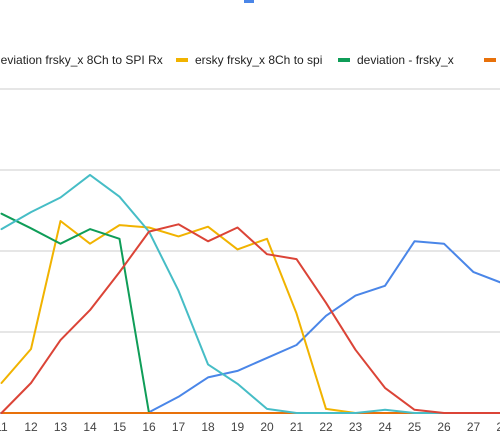  What do you see at coordinates (179, 427) in the screenshot?
I see `x-tick-label: 17` at bounding box center [179, 427].